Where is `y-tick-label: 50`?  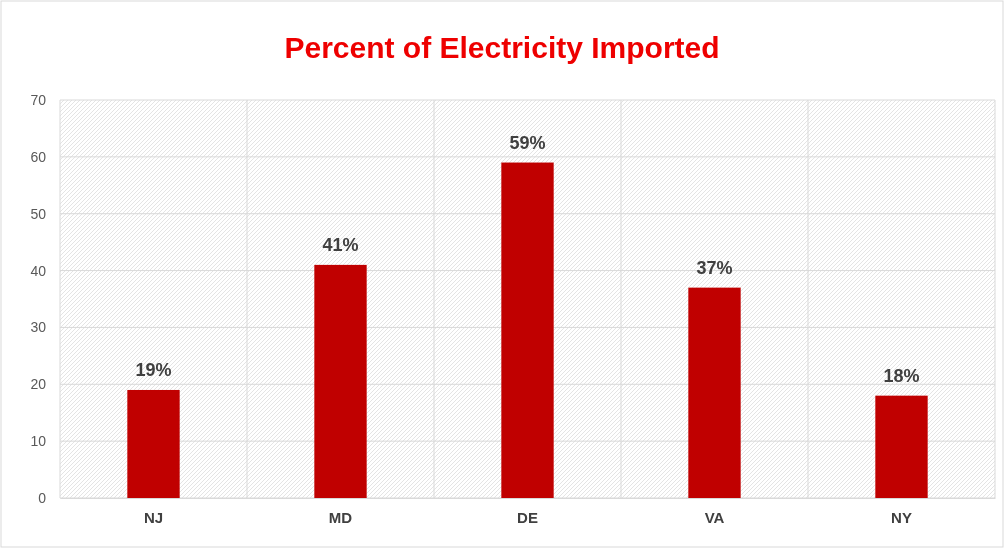
y-tick-label: 50 is located at coordinates (38, 213).